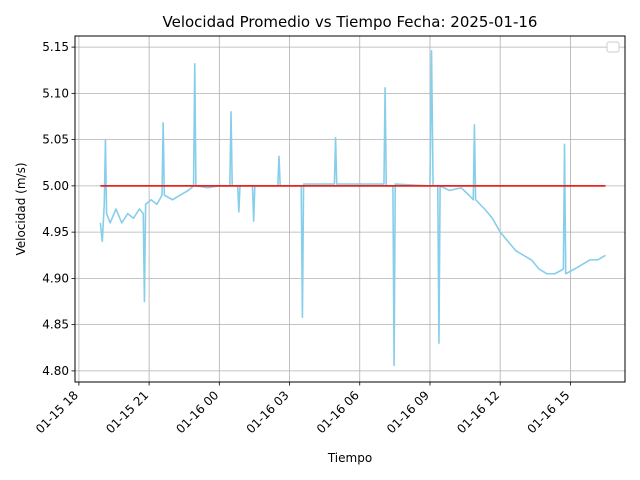 The image size is (640, 480). I want to click on legend-box, so click(613, 47).